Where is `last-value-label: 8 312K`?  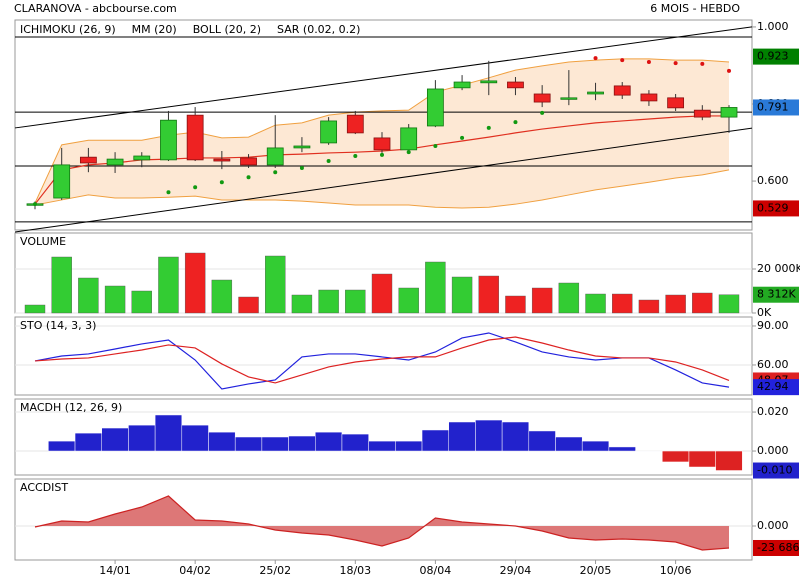
last-value-label: 8 312K is located at coordinates (776, 294).